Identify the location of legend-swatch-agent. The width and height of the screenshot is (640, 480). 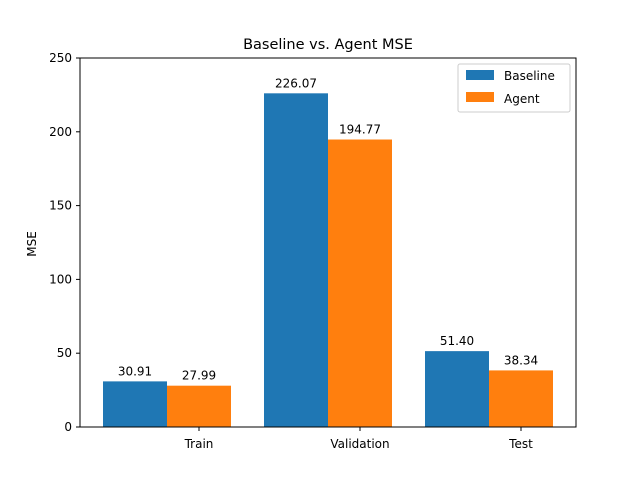
(480, 97).